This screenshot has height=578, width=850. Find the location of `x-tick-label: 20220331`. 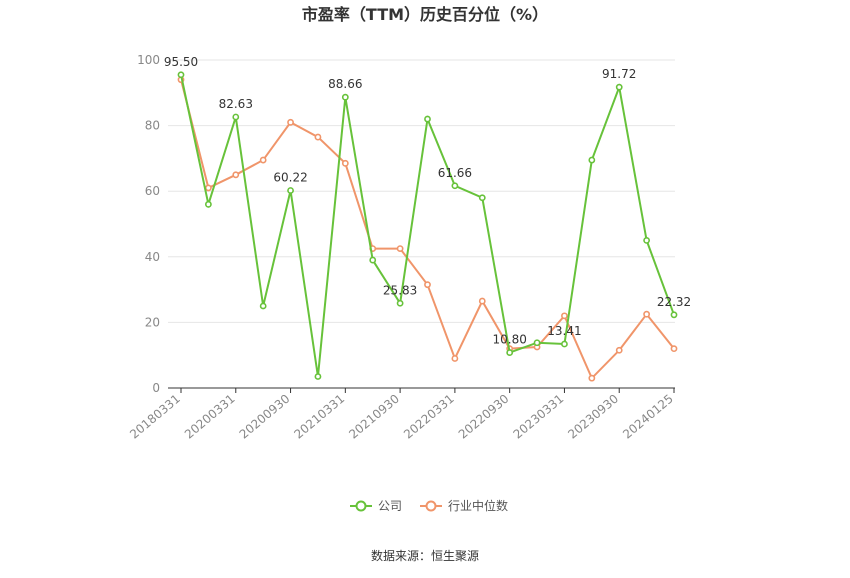

x-tick-label: 20220331 is located at coordinates (429, 417).